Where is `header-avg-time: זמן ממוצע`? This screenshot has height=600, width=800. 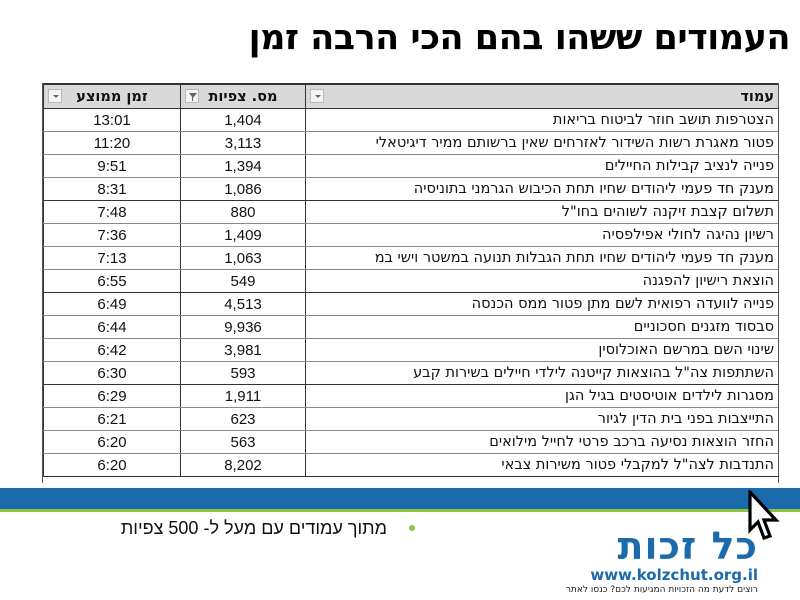
header-avg-time: זמן ממוצע is located at coordinates (112, 96).